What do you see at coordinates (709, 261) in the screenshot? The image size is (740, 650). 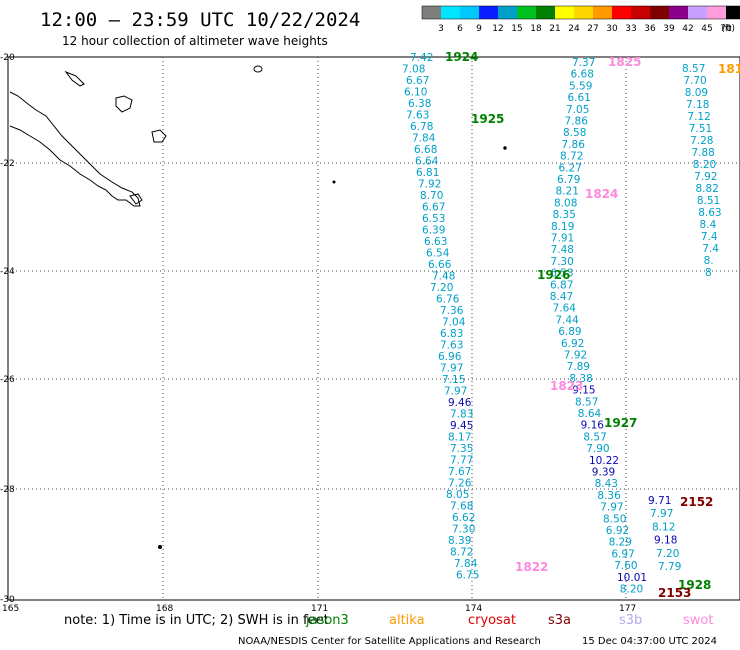 I see `swh-value-label: 8.` at bounding box center [709, 261].